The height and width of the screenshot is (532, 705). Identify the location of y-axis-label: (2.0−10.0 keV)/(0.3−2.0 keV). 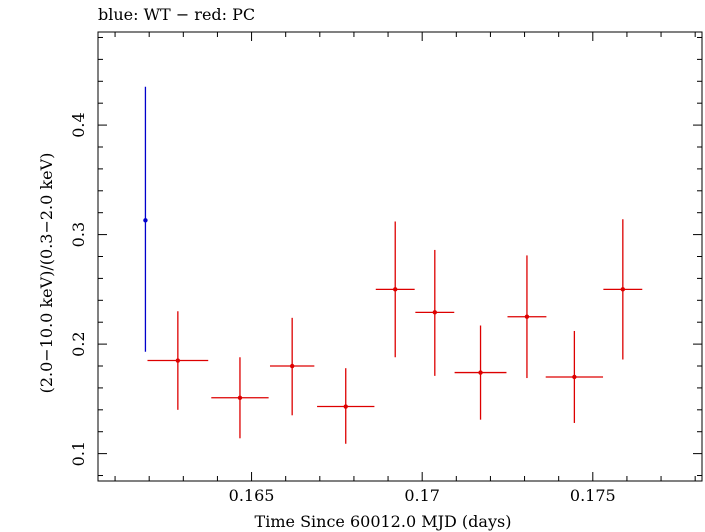
(46, 273).